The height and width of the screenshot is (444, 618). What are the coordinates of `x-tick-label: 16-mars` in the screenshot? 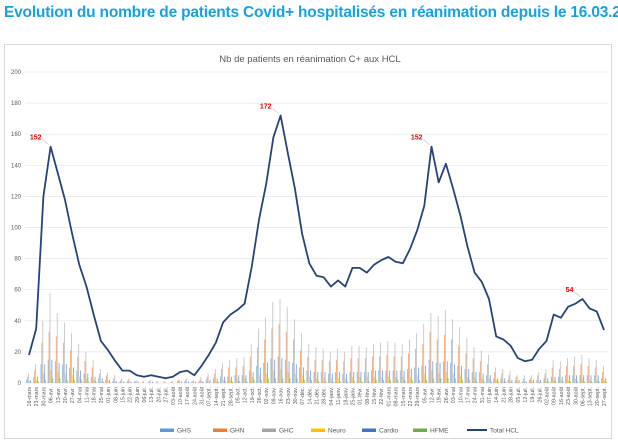 It's located at (30, 397).